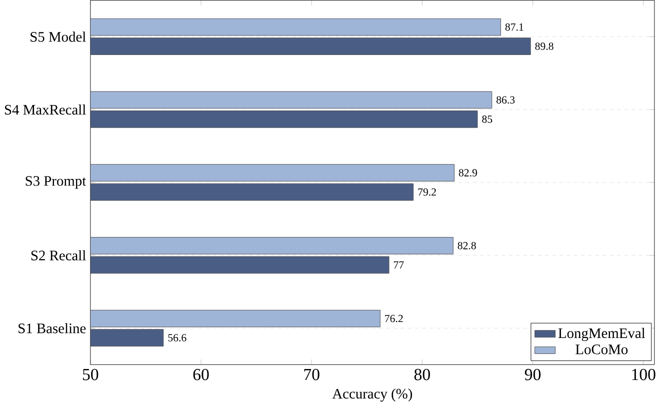 Image resolution: width=660 pixels, height=406 pixels. Describe the element at coordinates (467, 246) in the screenshot. I see `data-label: 82.8` at that location.